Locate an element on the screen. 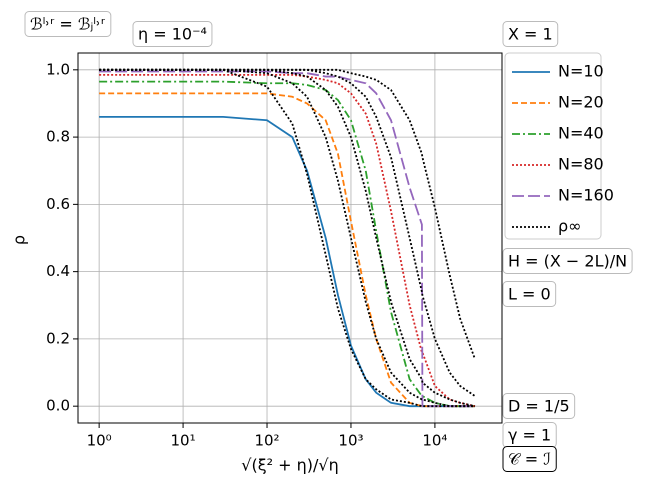  annotation: X = 1 is located at coordinates (530, 34).